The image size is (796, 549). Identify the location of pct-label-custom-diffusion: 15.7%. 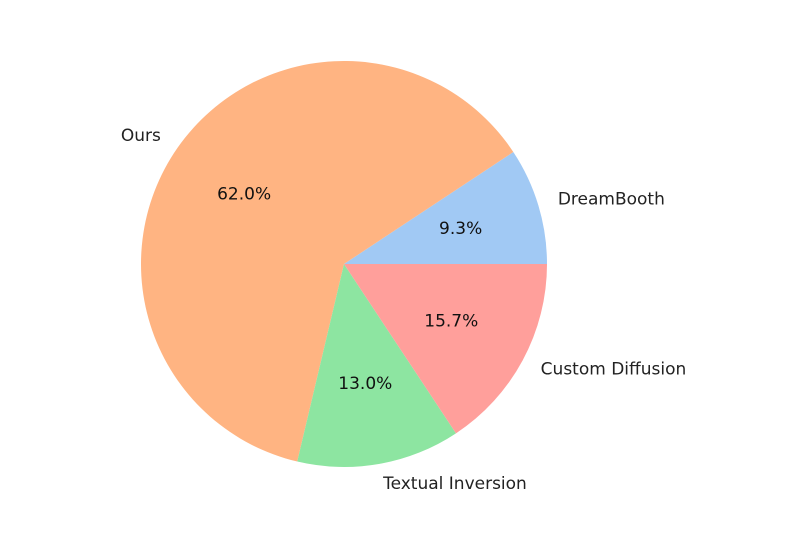
(451, 322).